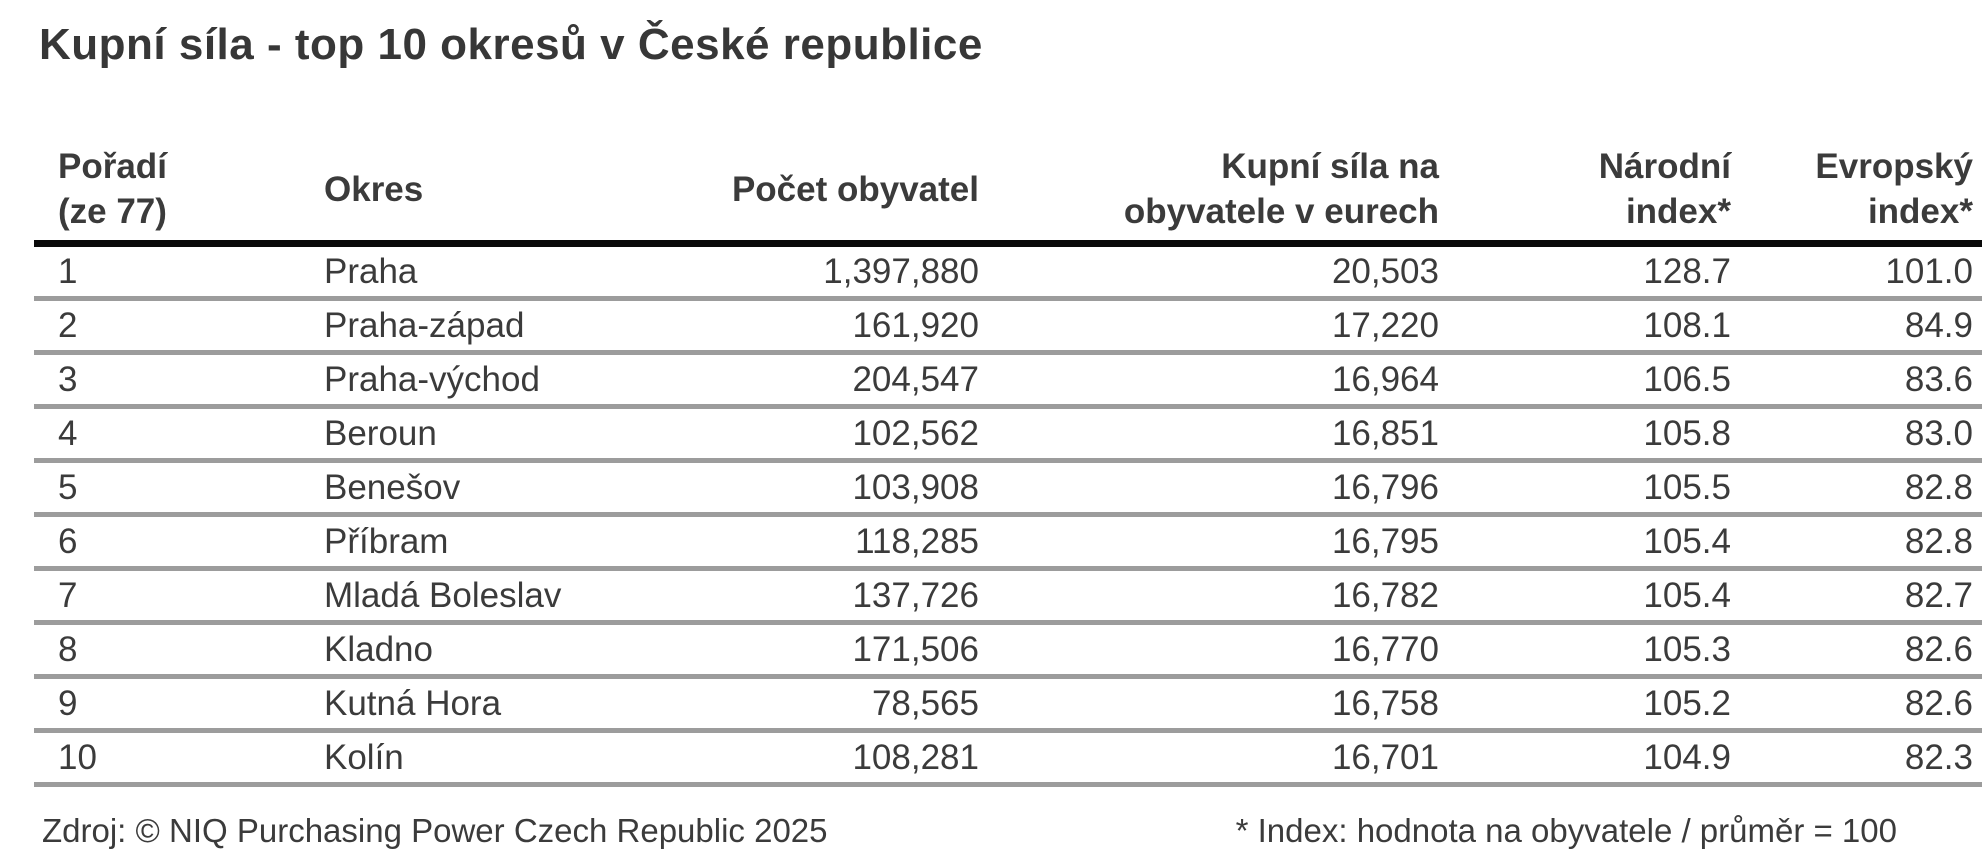 The width and height of the screenshot is (1982, 862). What do you see at coordinates (1864, 196) in the screenshot?
I see `column-header-european-index: Evropský index*` at bounding box center [1864, 196].